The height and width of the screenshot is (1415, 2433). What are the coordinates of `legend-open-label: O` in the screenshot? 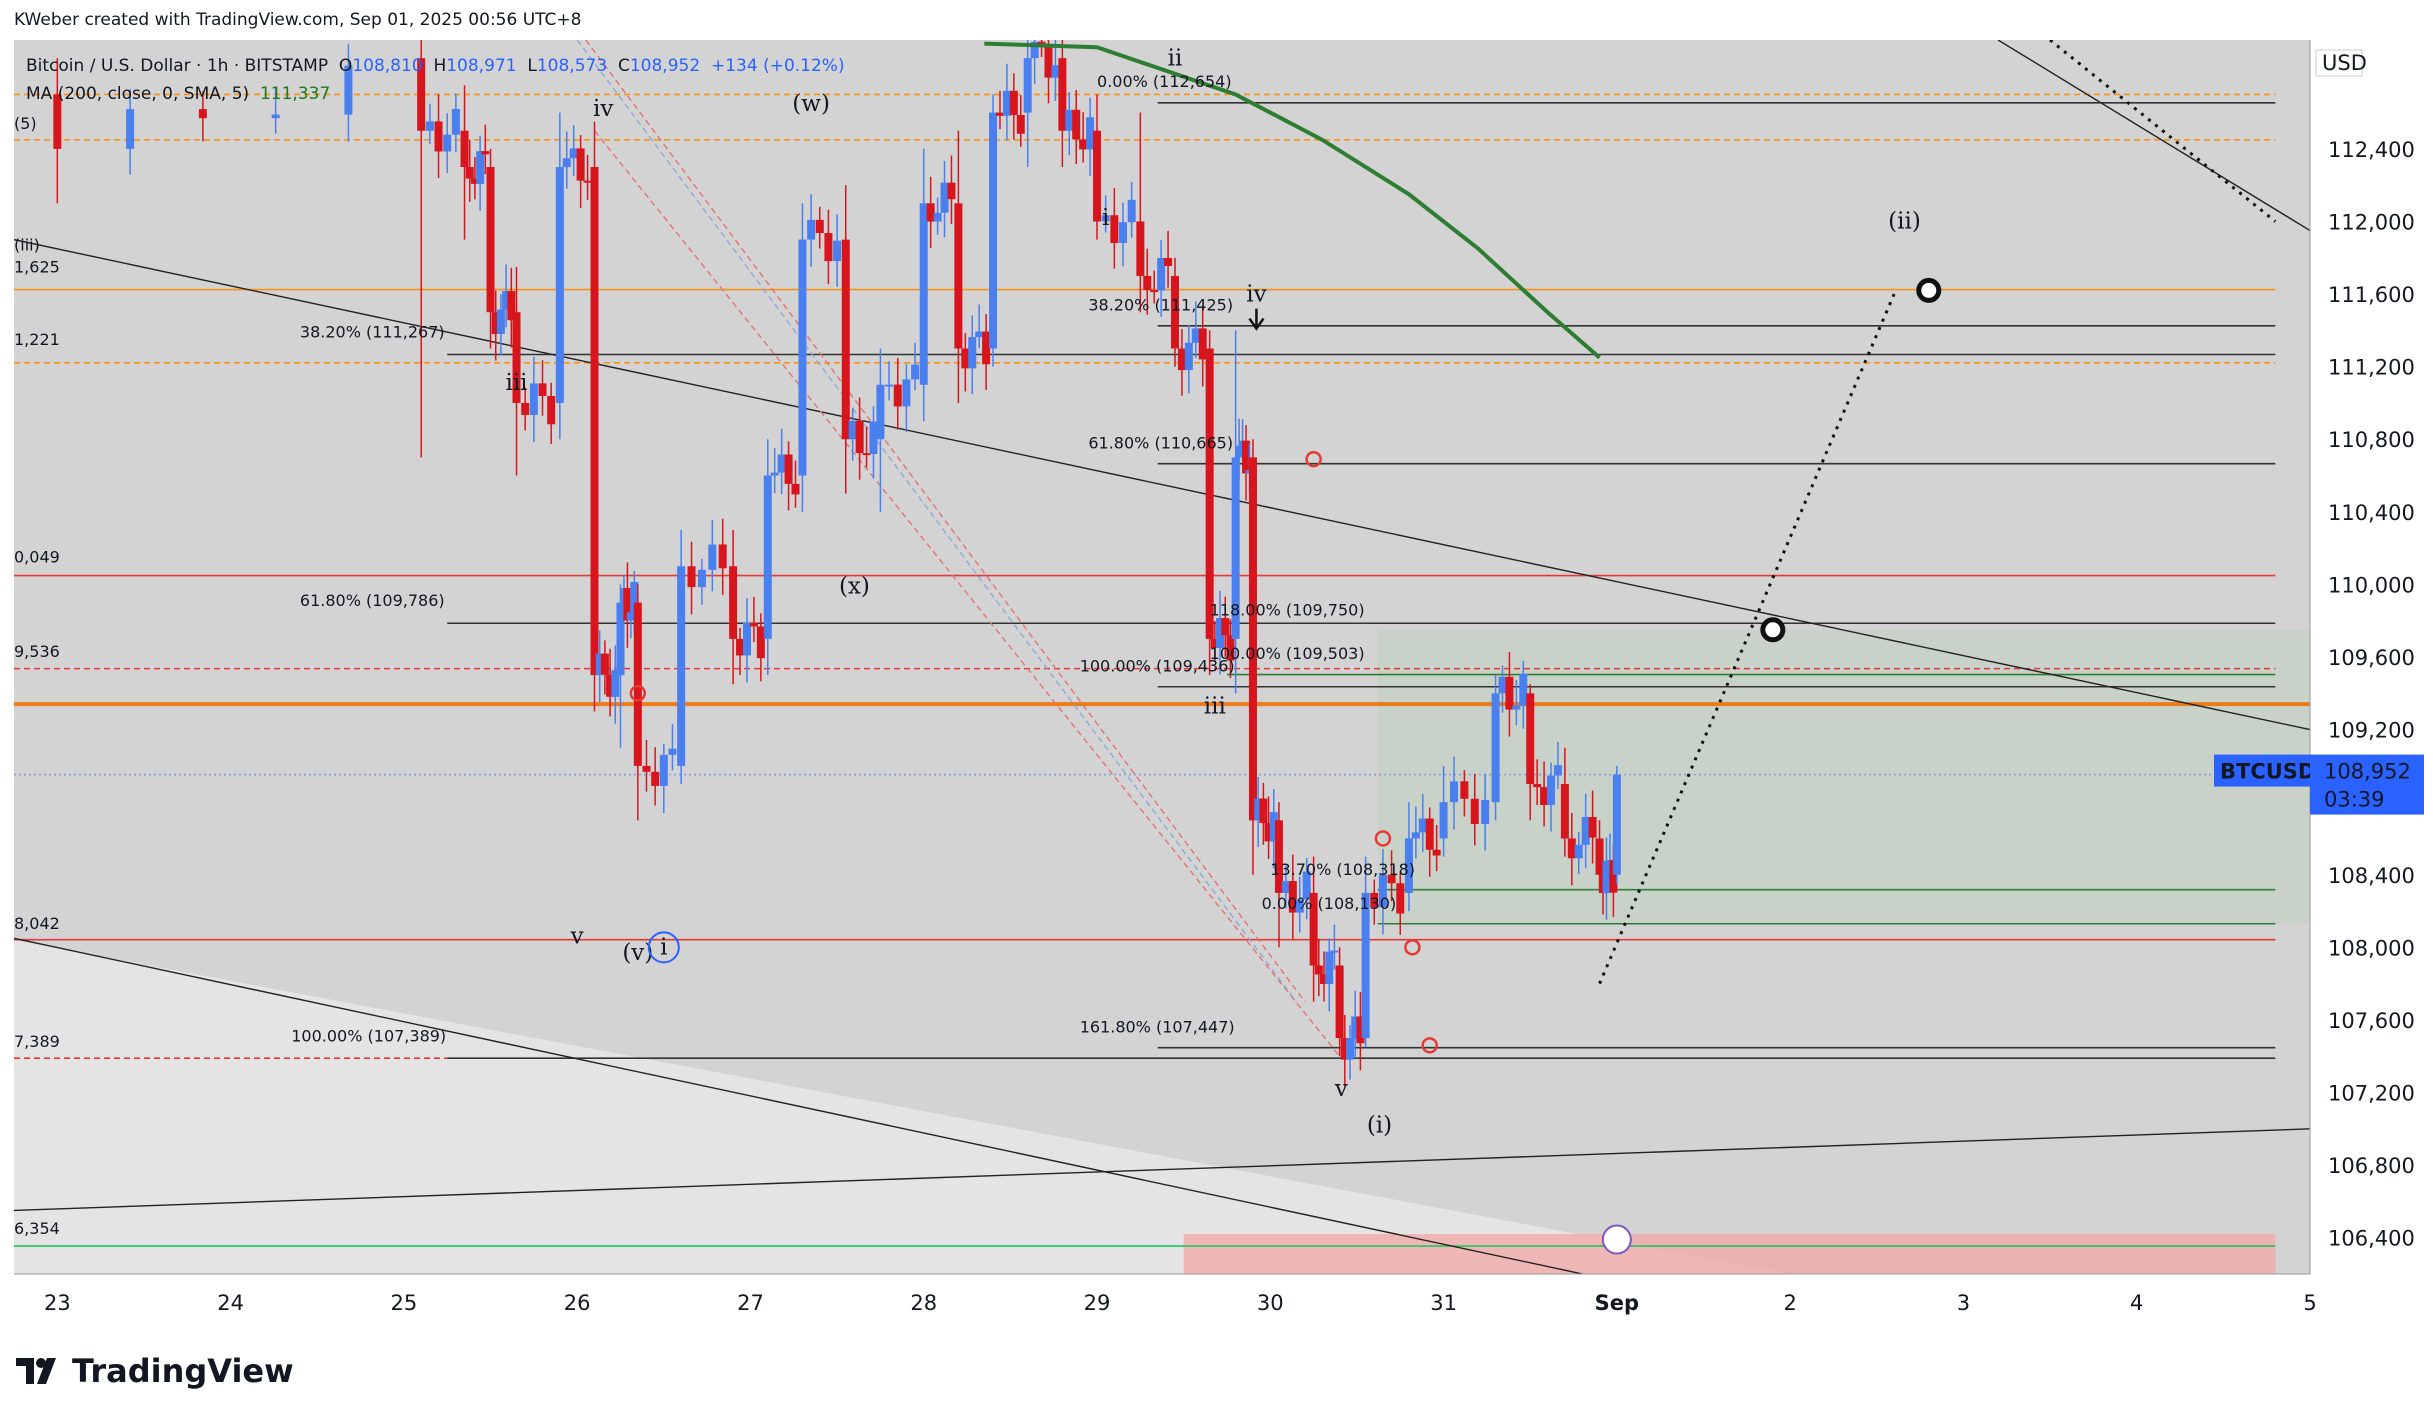 It's located at (345, 66).